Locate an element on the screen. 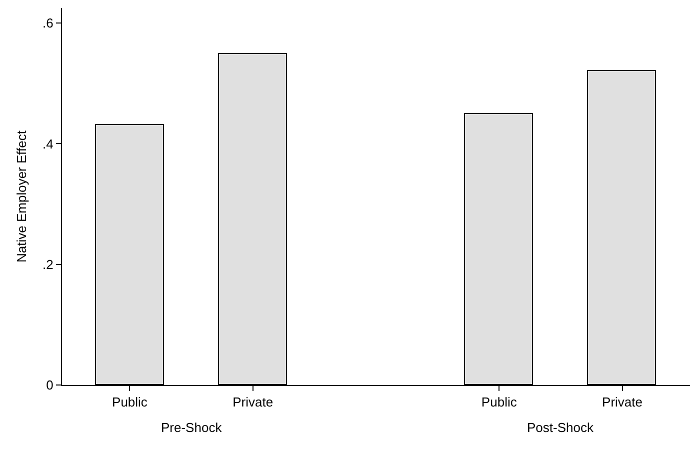  y-tick-label: .4 is located at coordinates (48, 144).